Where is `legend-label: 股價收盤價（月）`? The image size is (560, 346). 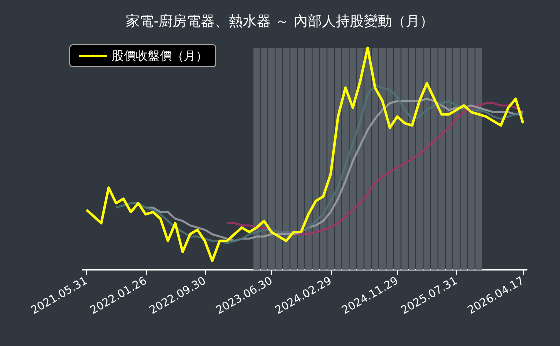 legend-label: 股價收盤價（月） is located at coordinates (160, 56).